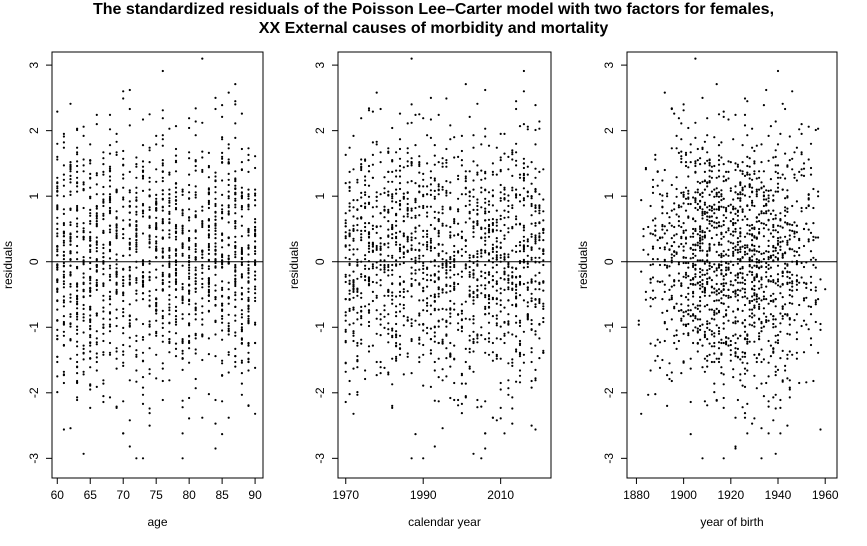 The width and height of the screenshot is (867, 546). What do you see at coordinates (320, 327) in the screenshot?
I see `y-tick-label: -1` at bounding box center [320, 327].